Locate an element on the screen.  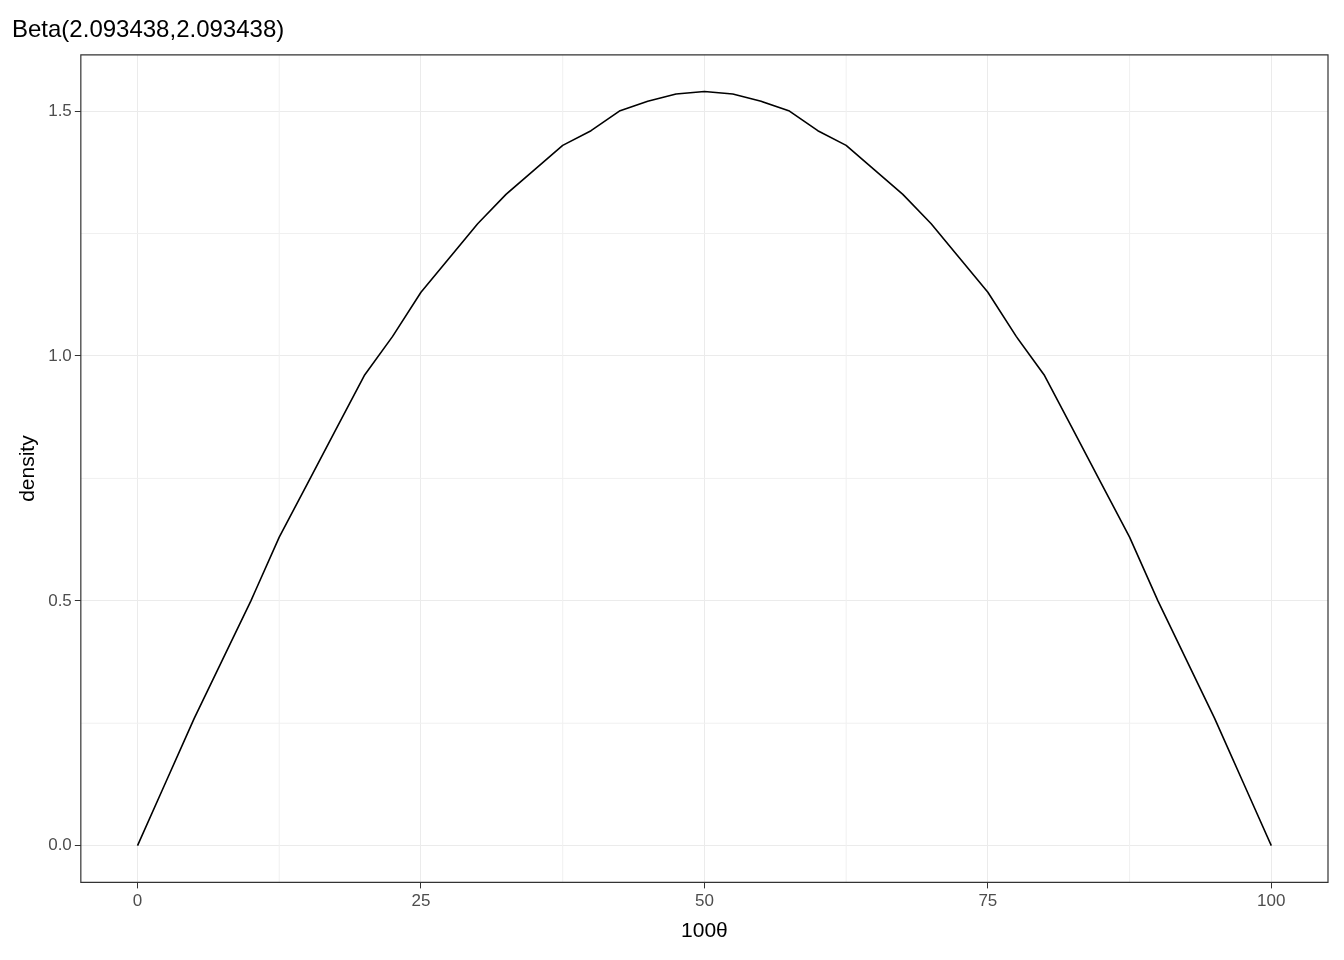
y-axis-title: density is located at coordinates (27, 468).